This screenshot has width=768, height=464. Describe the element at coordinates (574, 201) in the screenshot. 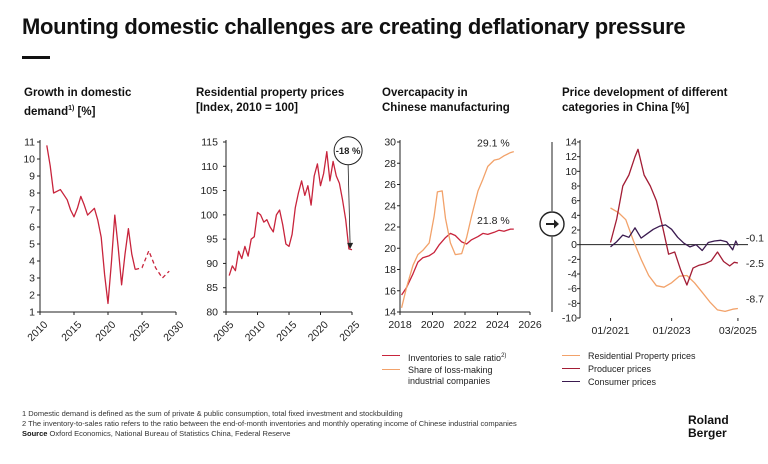

I see `panel4-y-tick-label: 6` at that location.